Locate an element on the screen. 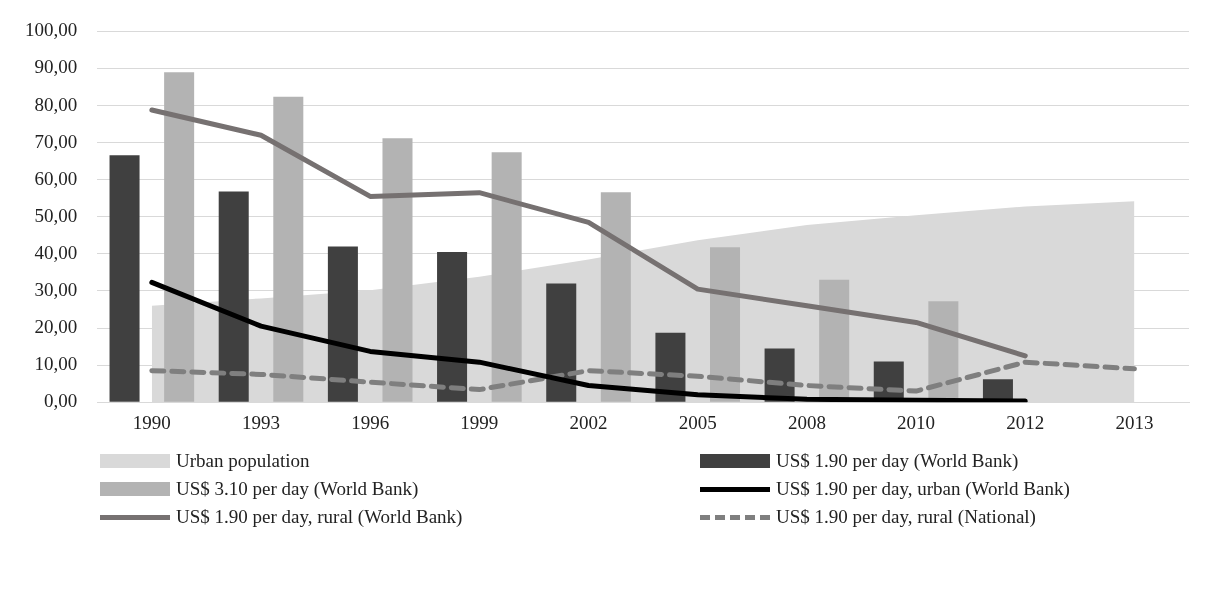  y-tick-label: 40,00 is located at coordinates (56, 252).